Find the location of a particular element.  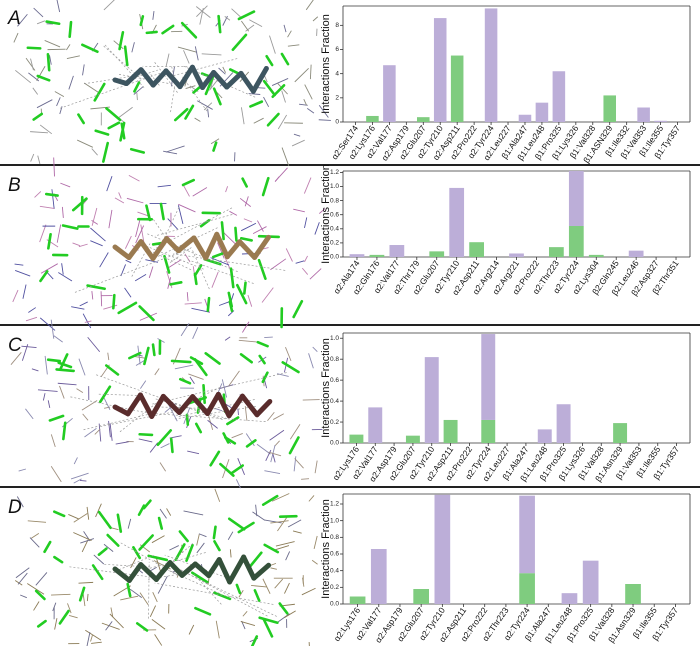

y-tick-label: 0.0 is located at coordinates (334, 604).